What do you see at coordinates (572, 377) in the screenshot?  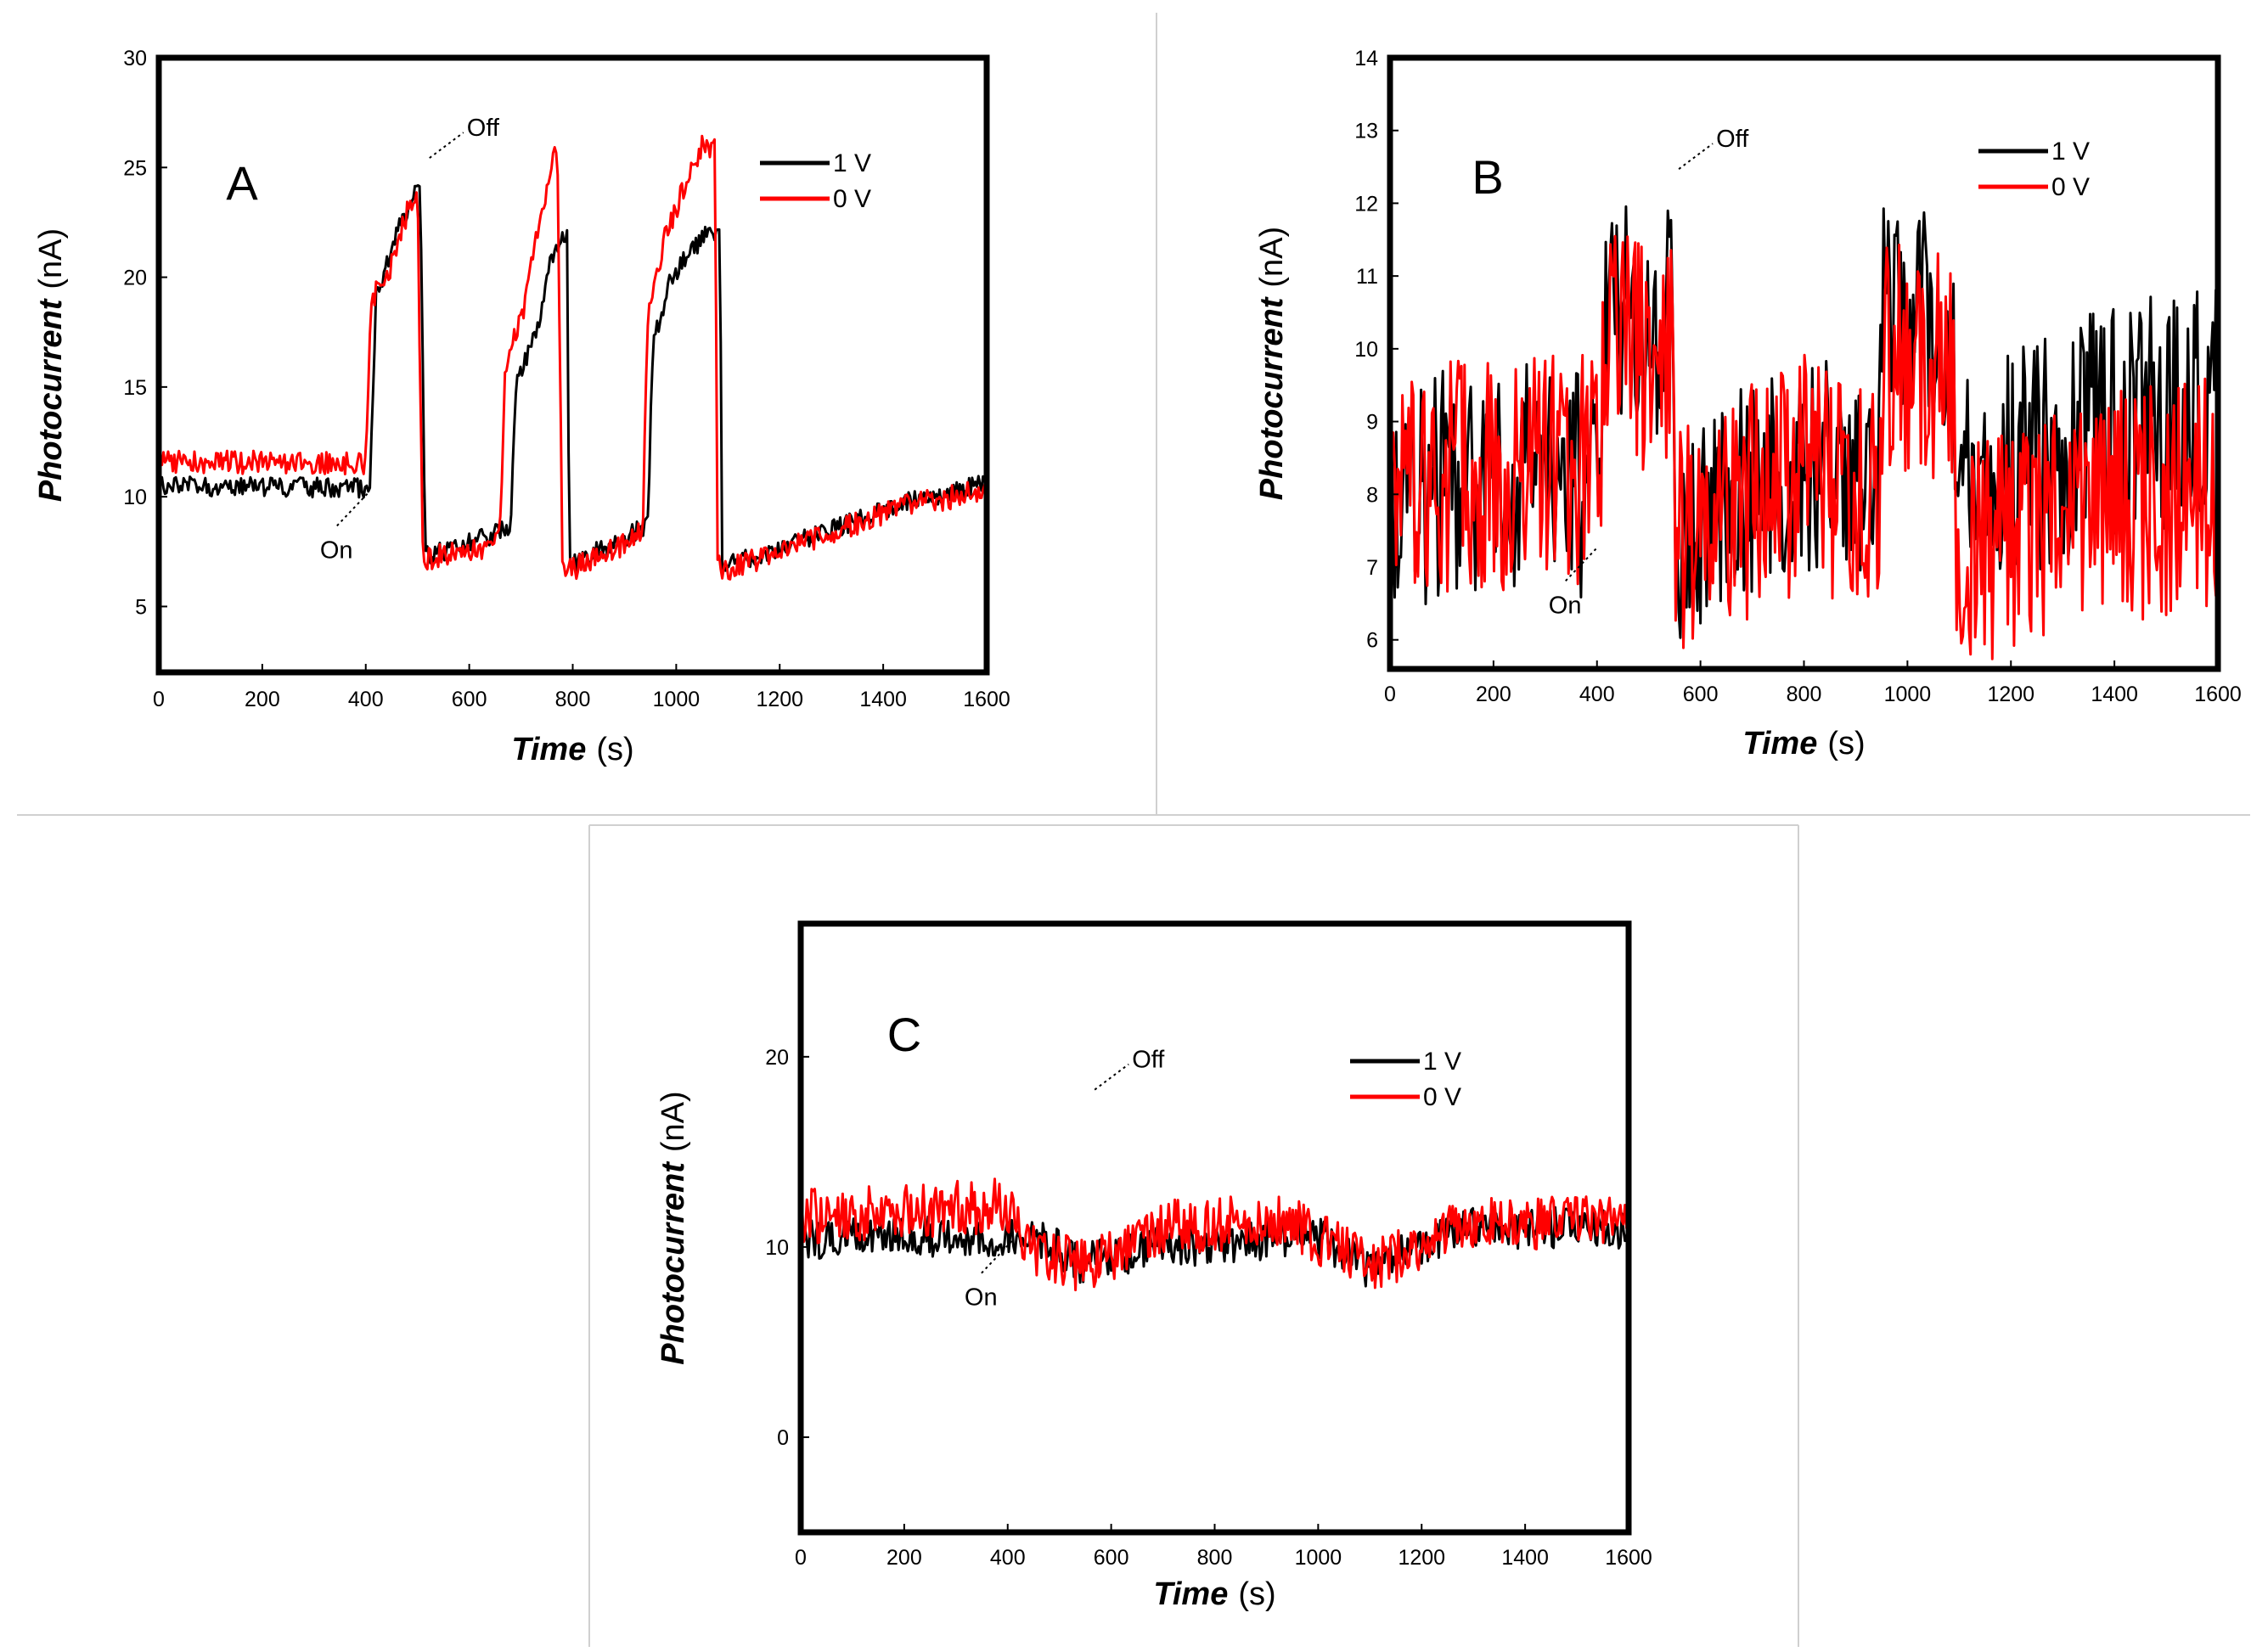 I see `series-line-1v` at bounding box center [572, 377].